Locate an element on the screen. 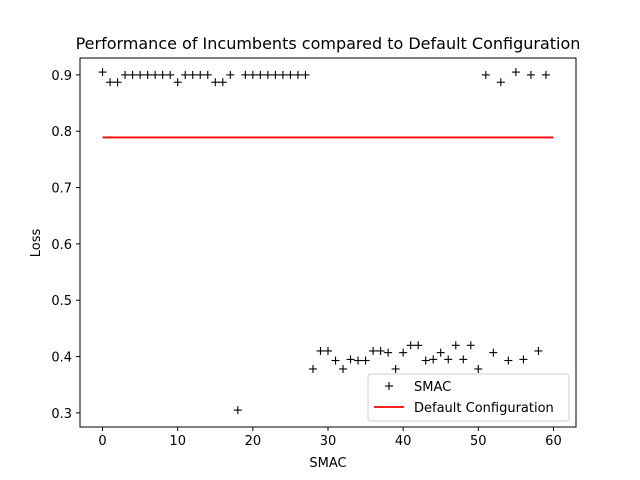 The height and width of the screenshot is (480, 640). x-axis: 0 10 20 30 40 50 60 is located at coordinates (330, 438).